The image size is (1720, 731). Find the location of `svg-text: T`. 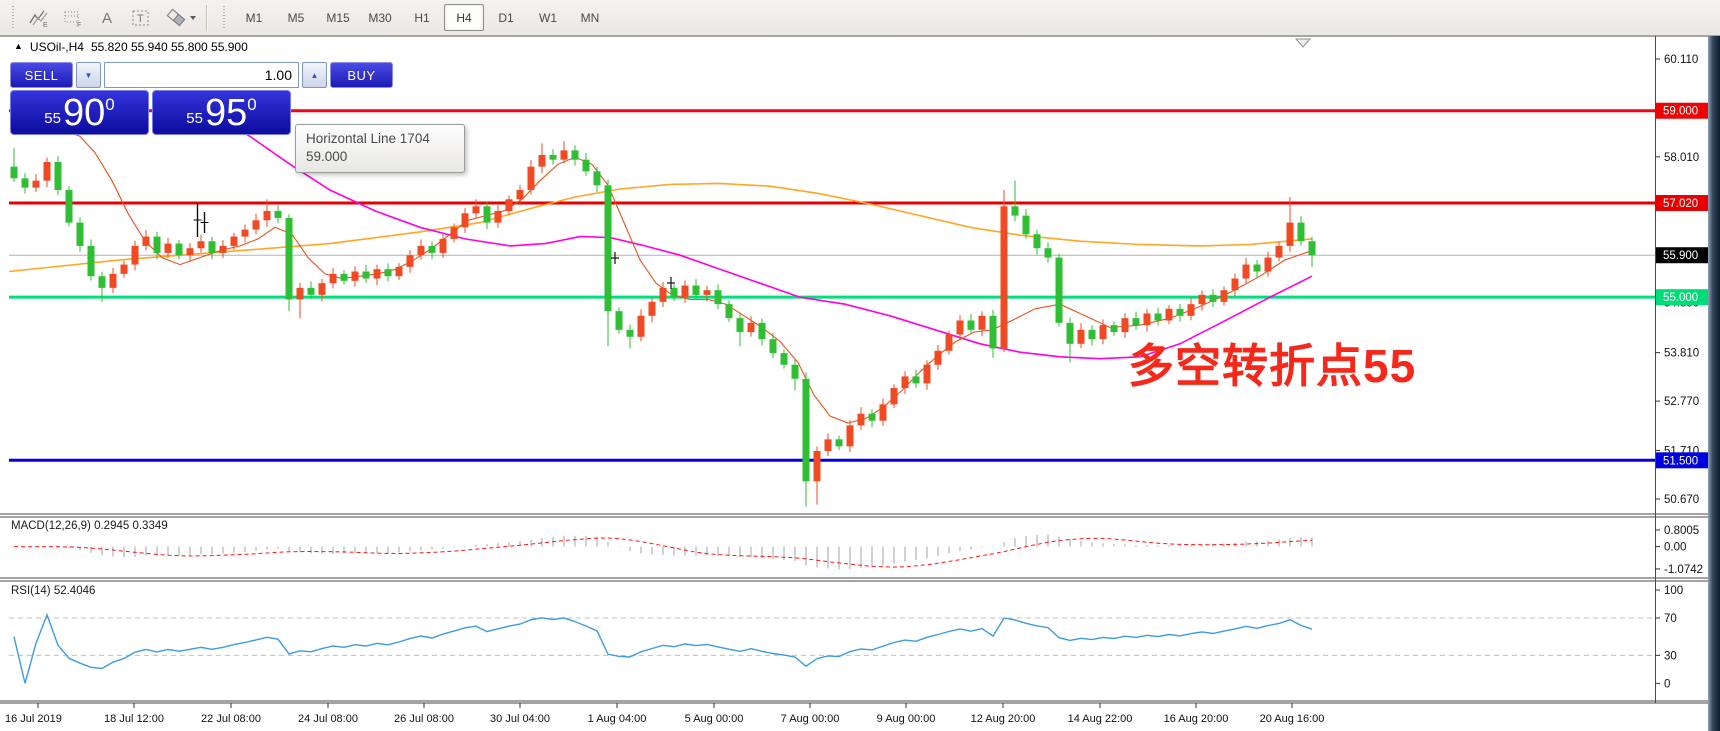

svg-text: T is located at coordinates (140, 19).